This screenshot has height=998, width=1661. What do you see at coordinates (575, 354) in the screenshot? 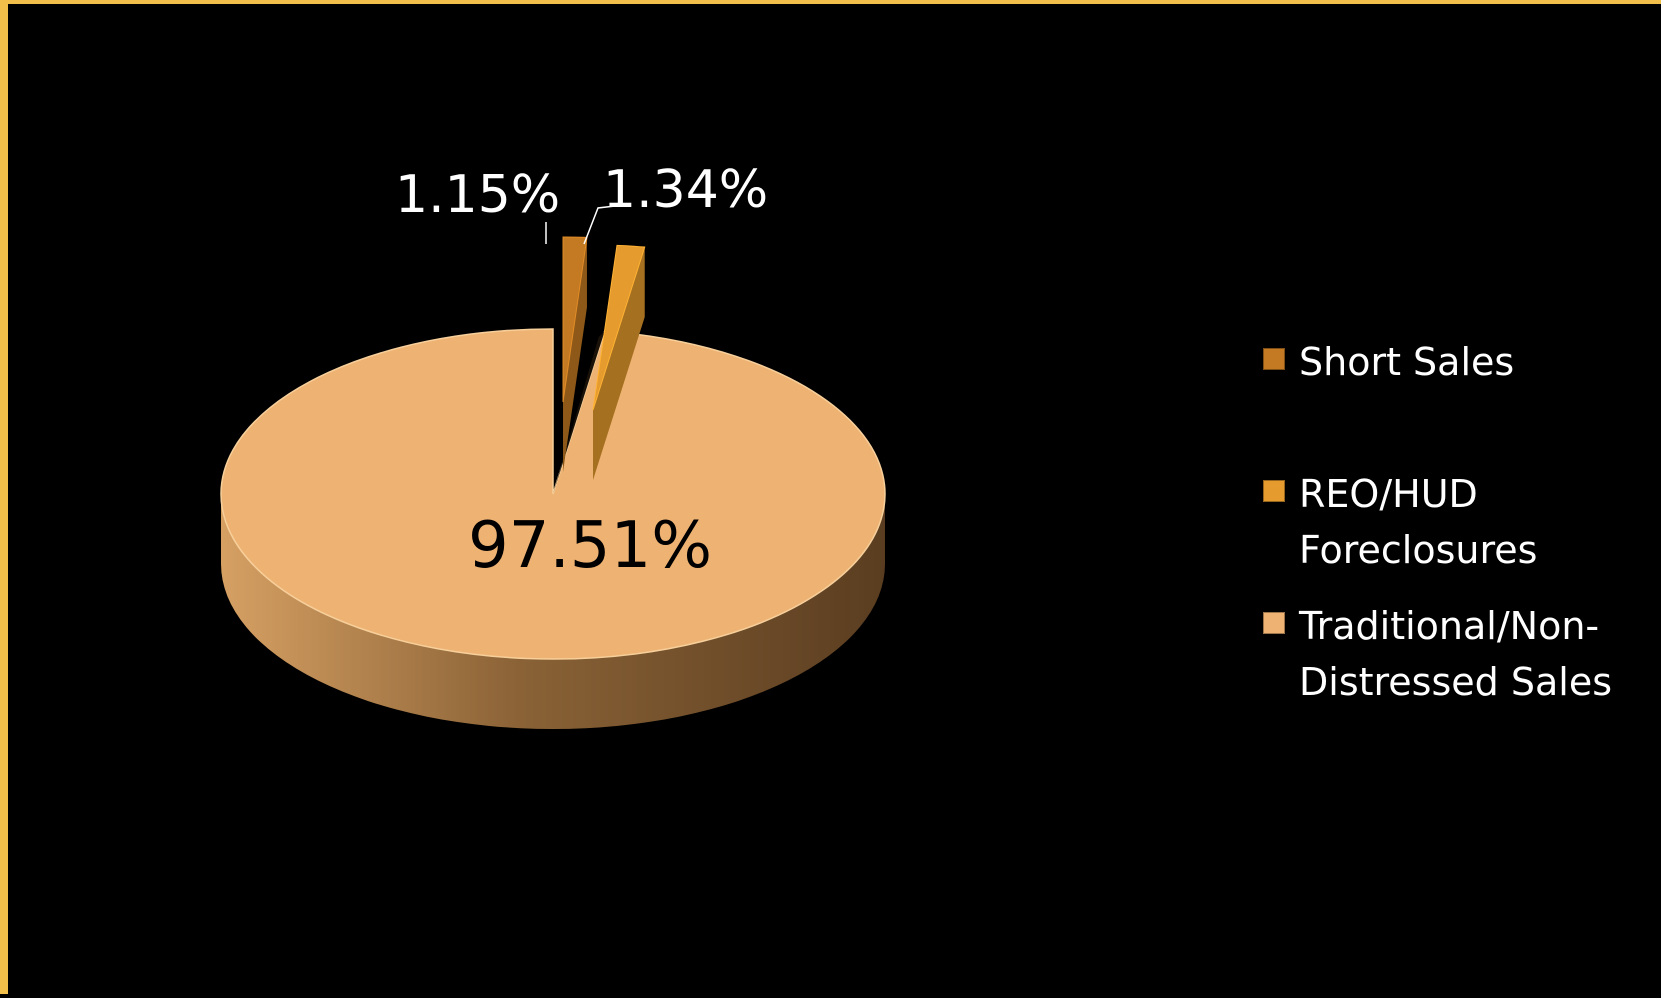
I see `pie-slice-short-sales-side` at bounding box center [575, 354].